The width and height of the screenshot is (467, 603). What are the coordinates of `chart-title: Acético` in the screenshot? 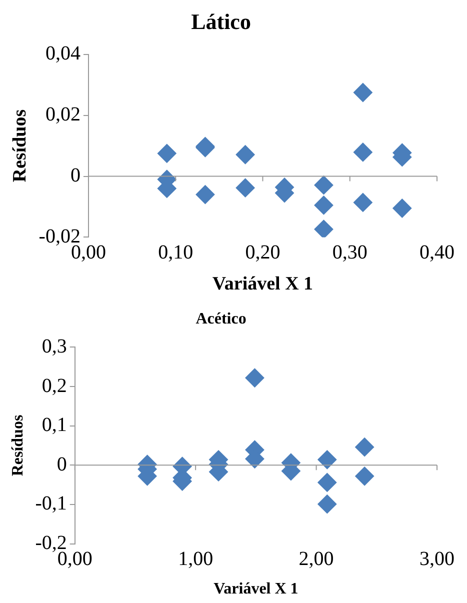 It's located at (221, 319).